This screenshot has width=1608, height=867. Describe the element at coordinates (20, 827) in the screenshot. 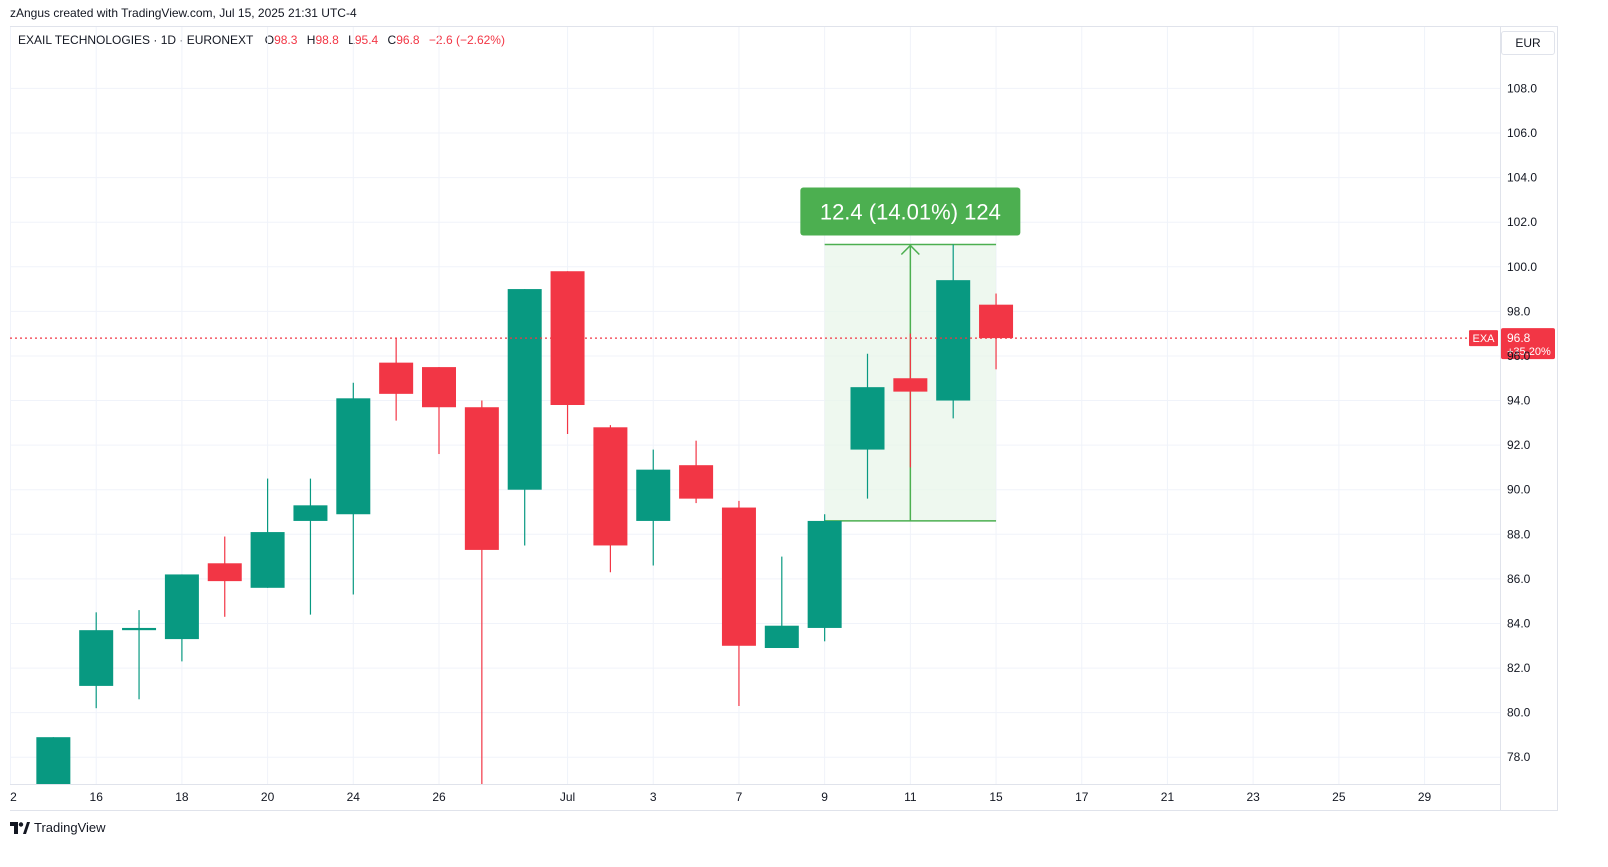

I see `tradingview-logo-icon` at that location.